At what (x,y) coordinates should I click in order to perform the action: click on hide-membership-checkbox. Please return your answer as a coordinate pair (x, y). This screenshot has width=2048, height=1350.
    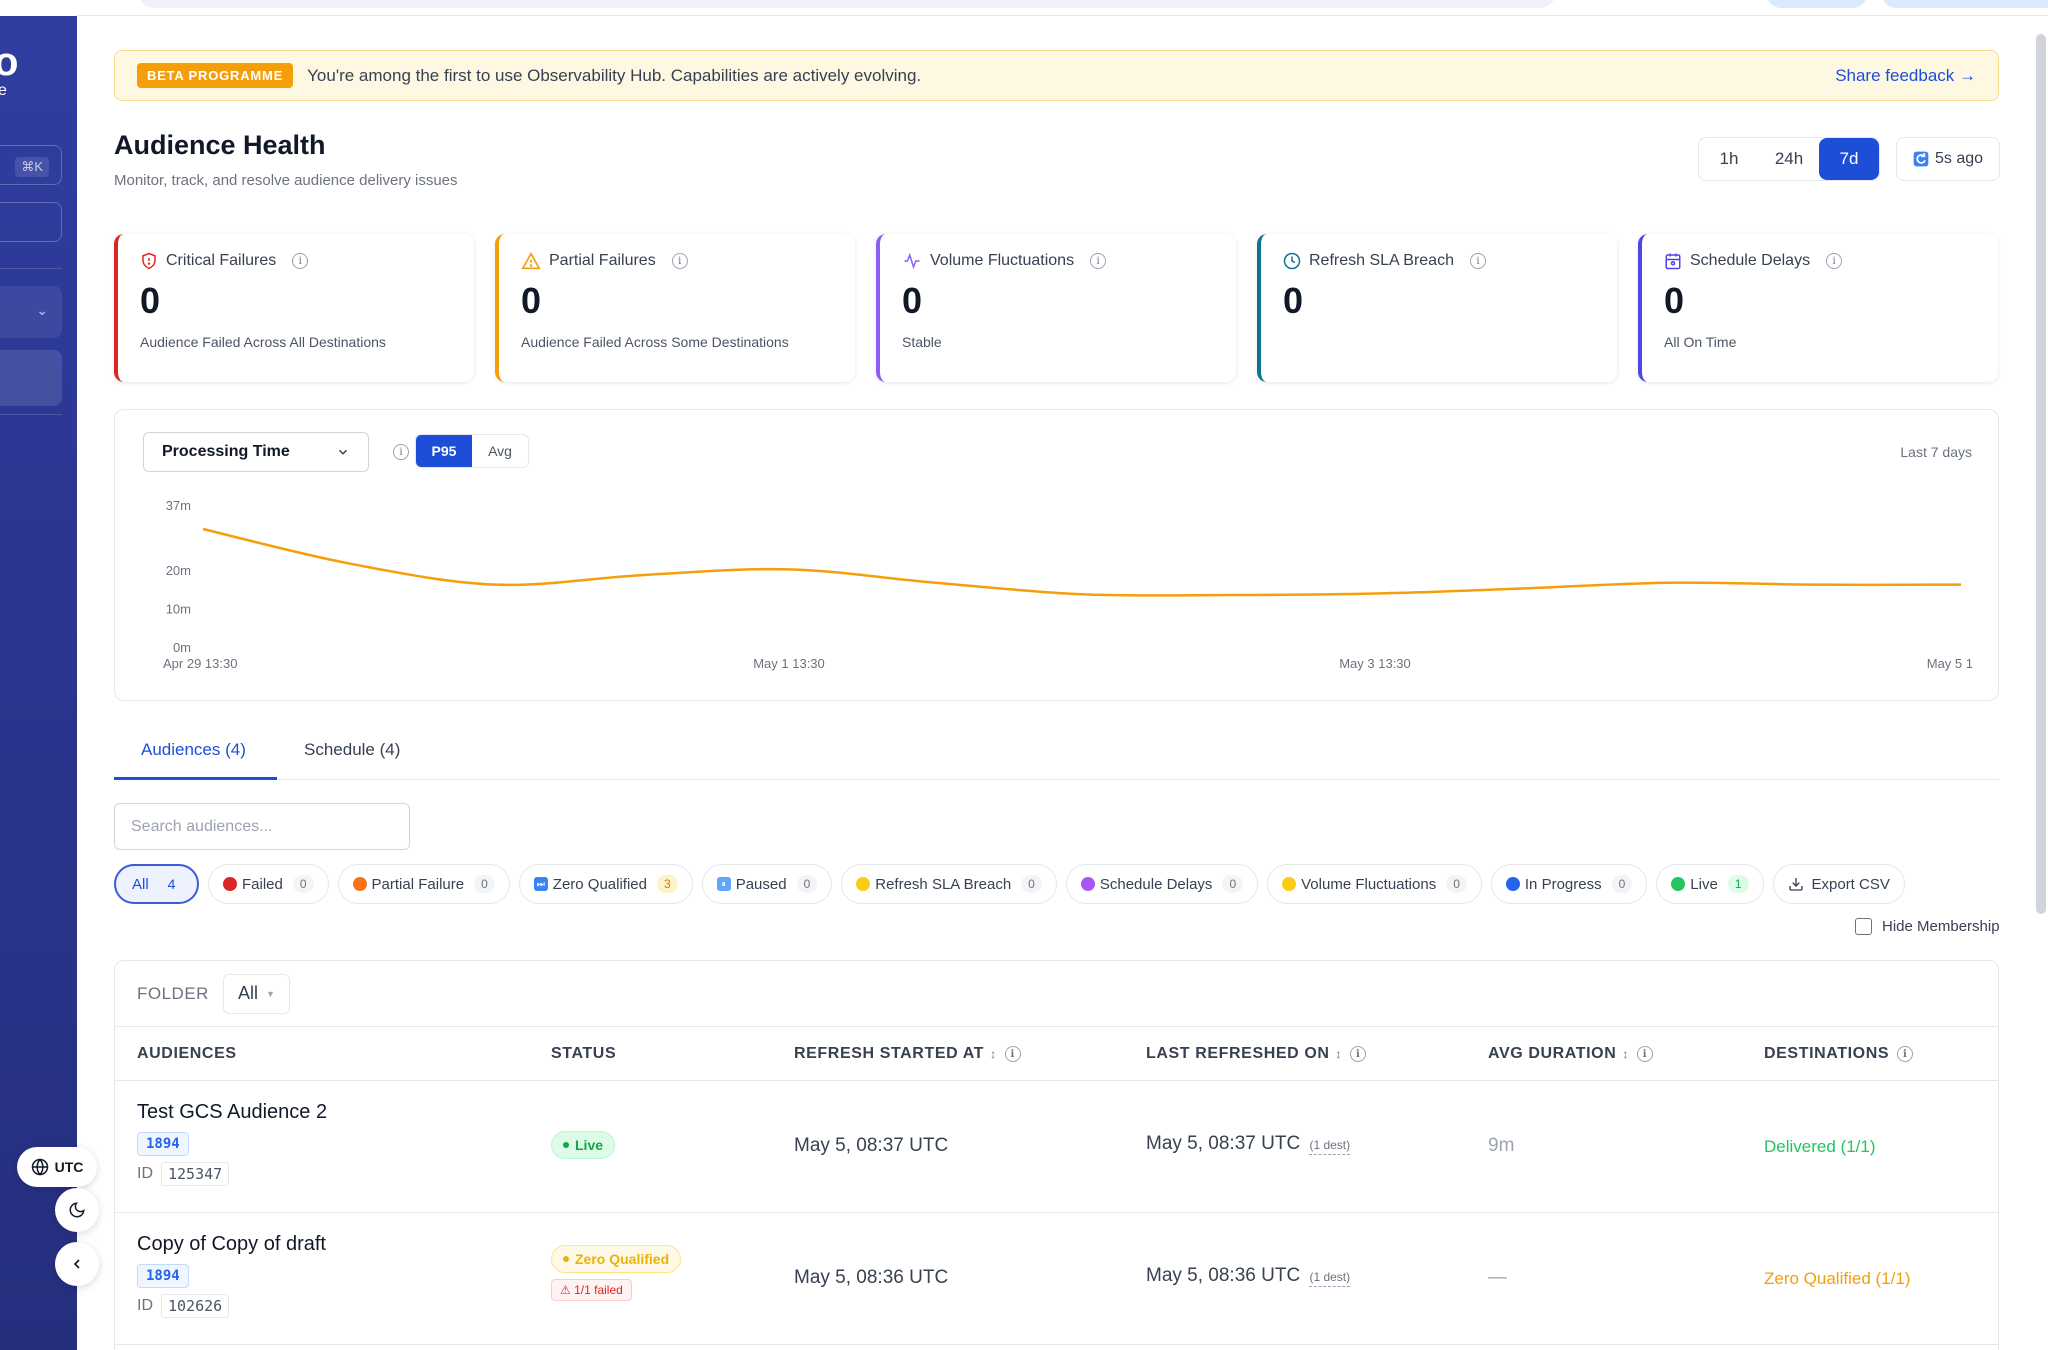
    Looking at the image, I should click on (1863, 926).